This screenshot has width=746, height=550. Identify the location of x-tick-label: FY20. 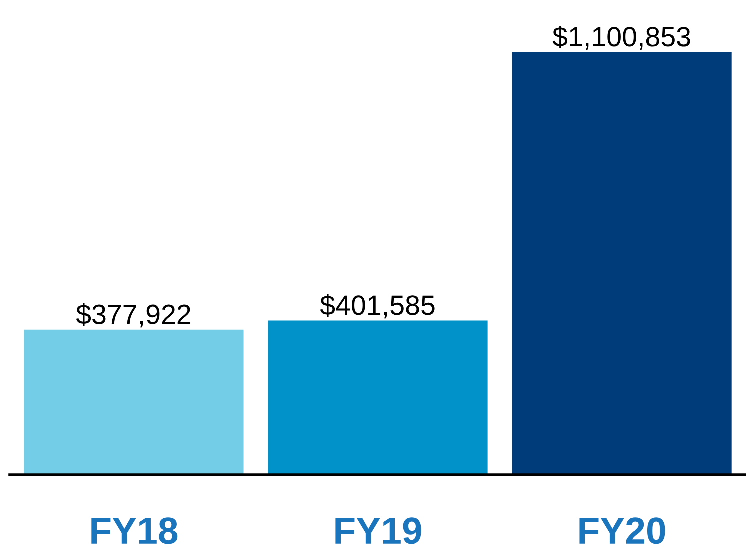
(623, 531).